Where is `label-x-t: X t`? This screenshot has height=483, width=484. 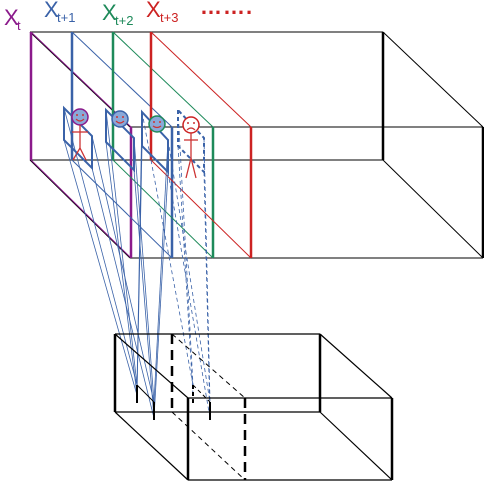 label-x-t: X t is located at coordinates (12, 19).